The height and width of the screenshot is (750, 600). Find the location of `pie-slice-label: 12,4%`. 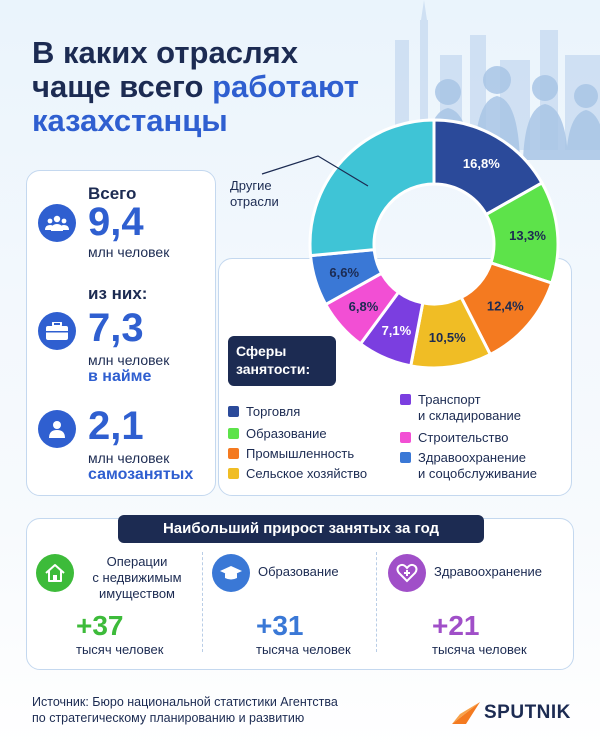

pie-slice-label: 12,4% is located at coordinates (505, 305).